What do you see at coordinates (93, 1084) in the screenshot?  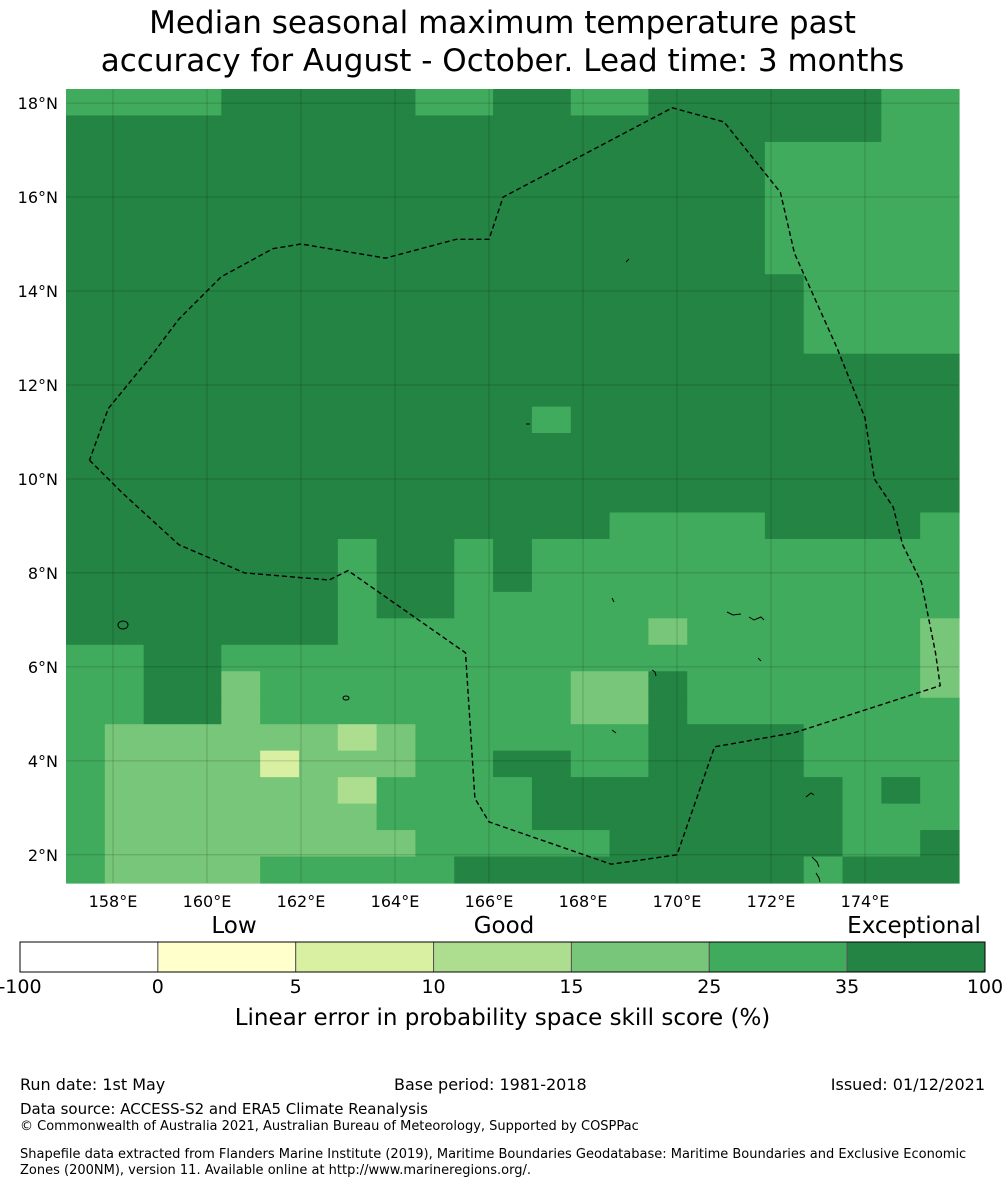 I see `run-date: Run date: 1st May` at bounding box center [93, 1084].